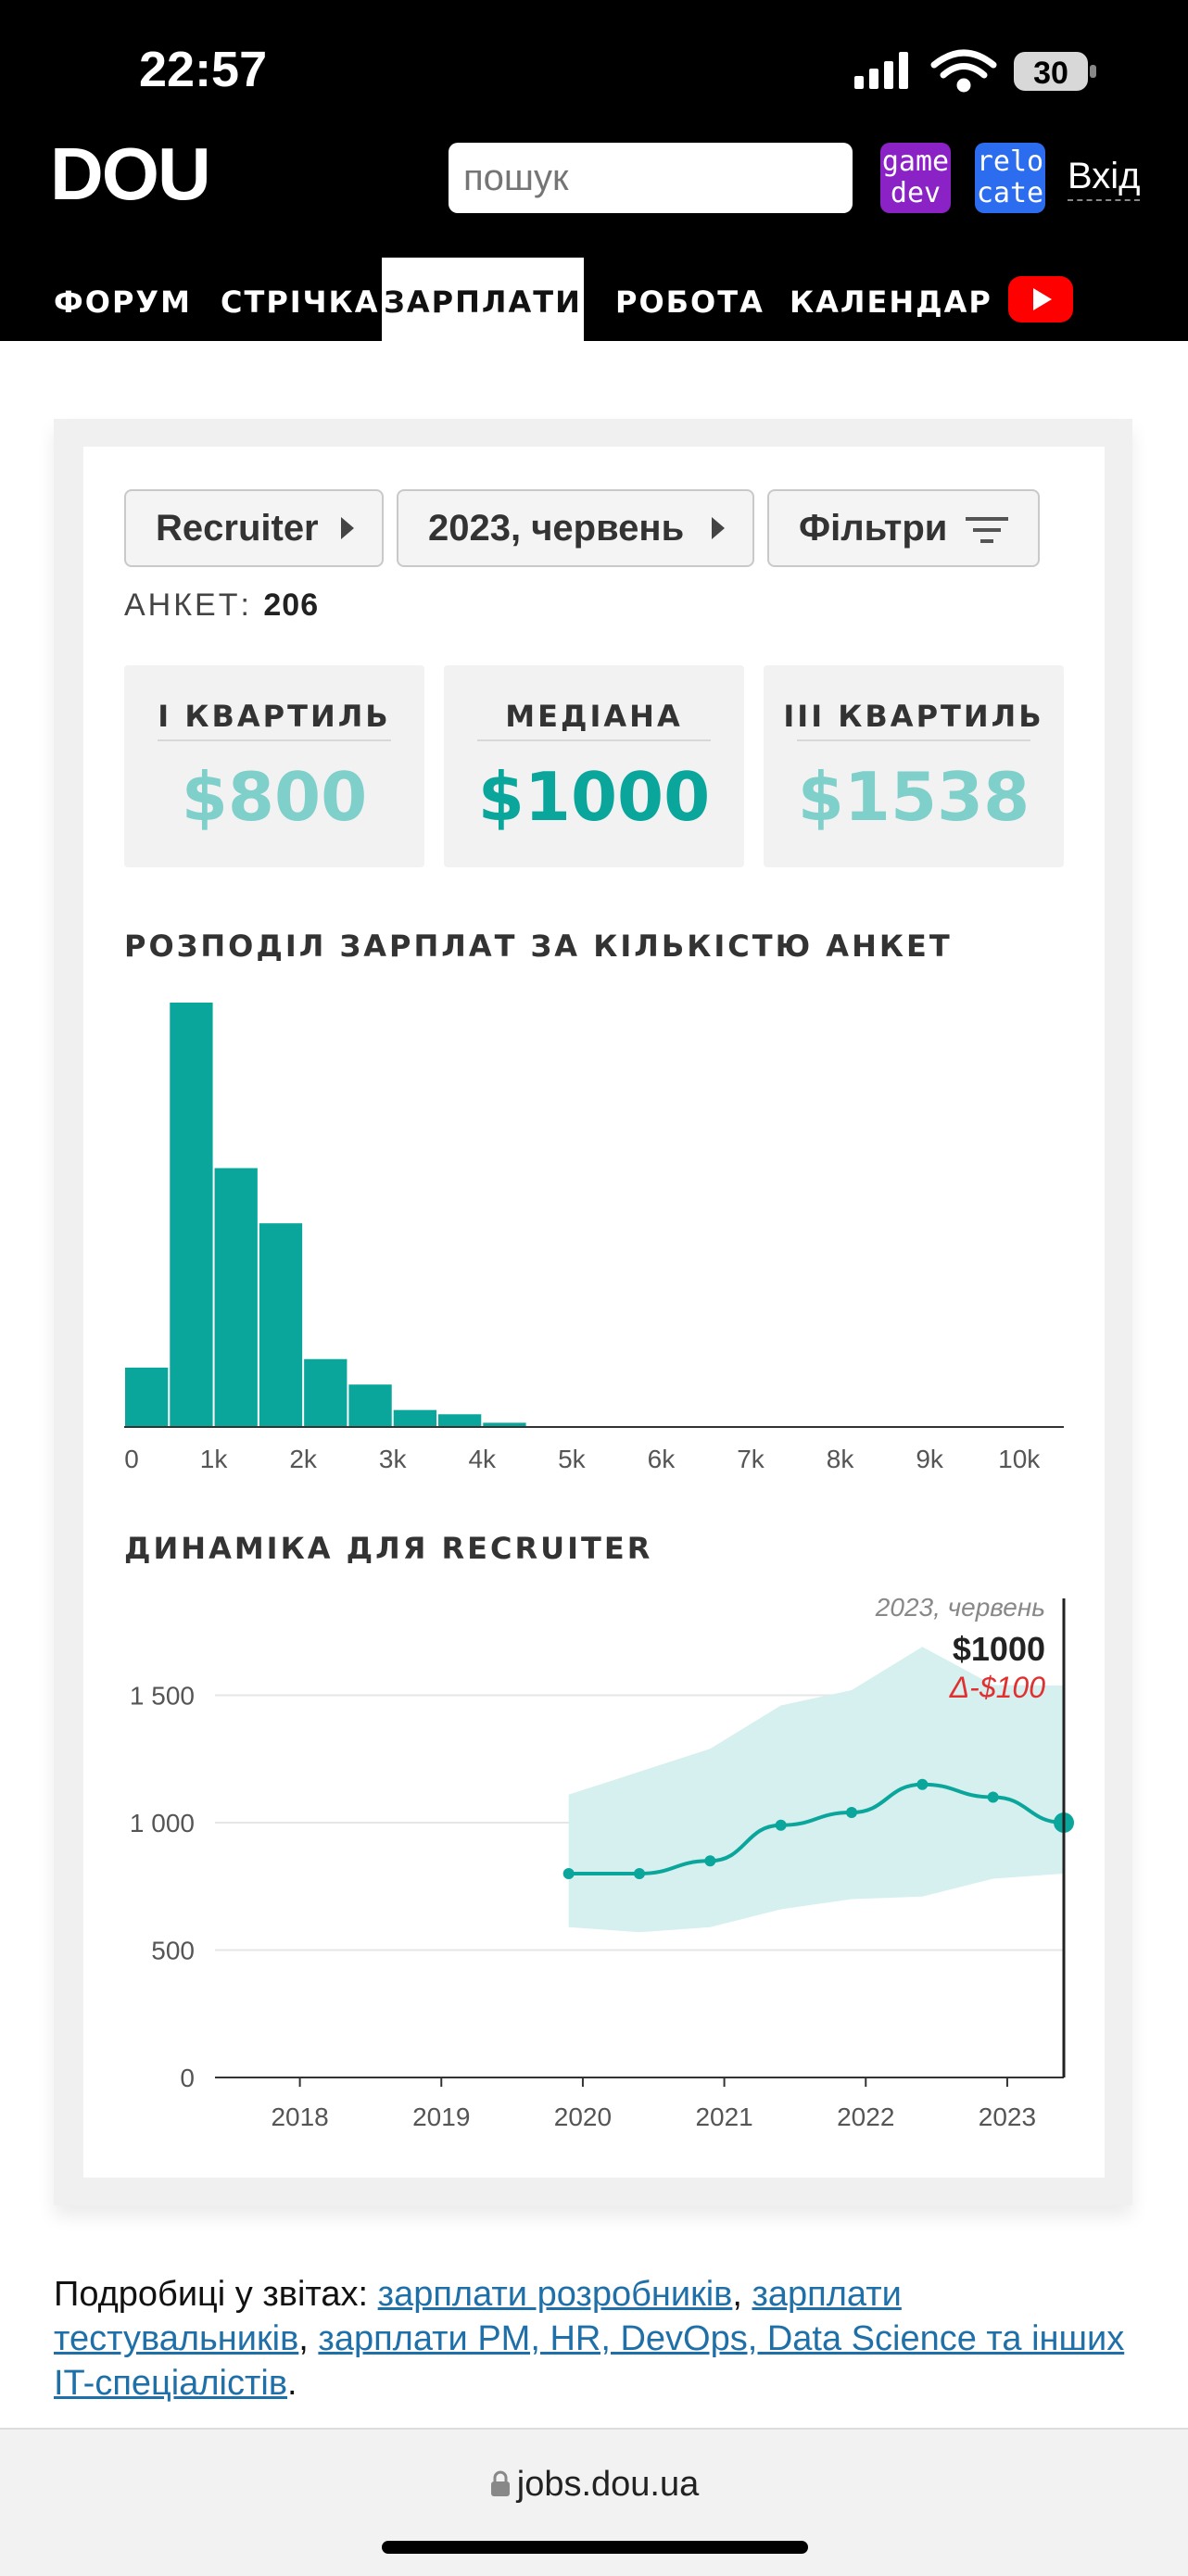 This screenshot has width=1188, height=2576. I want to click on histogram-tick-label: 1k, so click(214, 1459).